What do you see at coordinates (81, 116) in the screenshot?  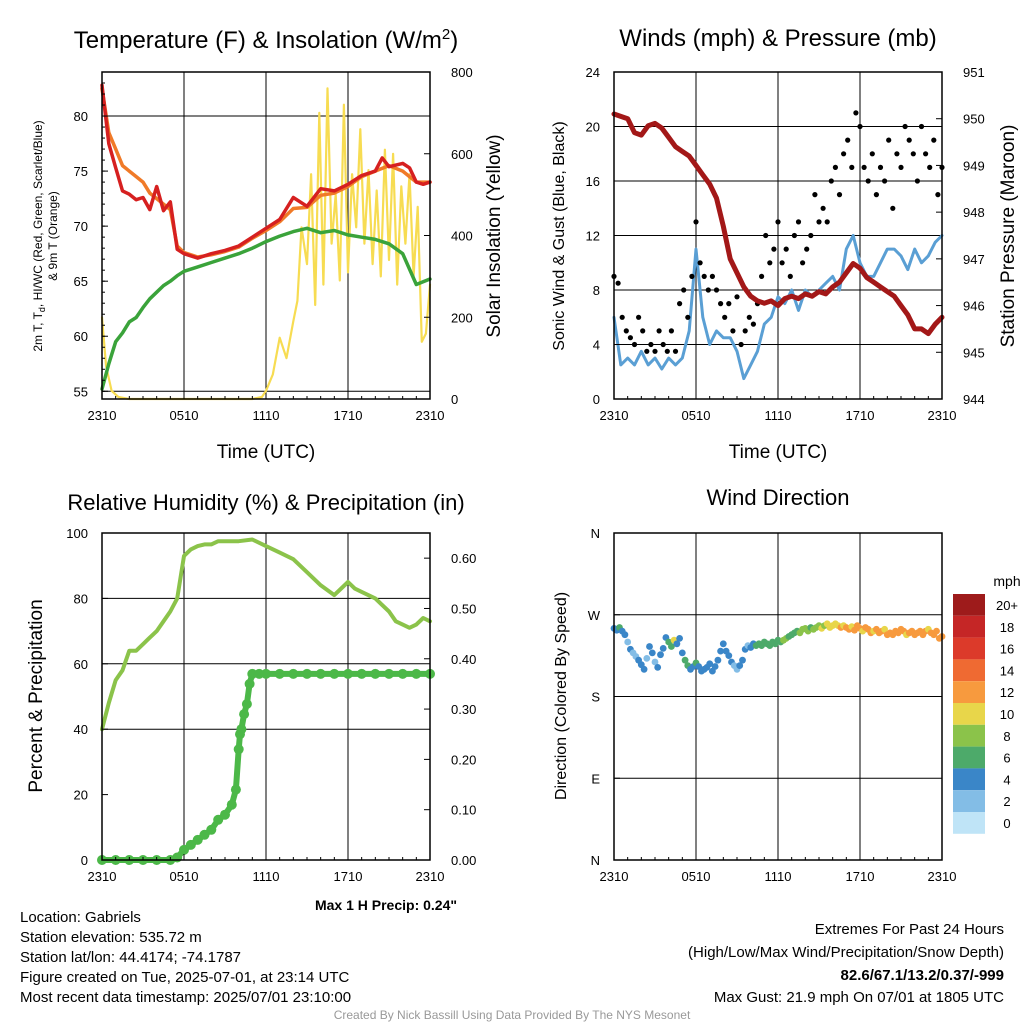 I see `y-left-tick-label: 80` at bounding box center [81, 116].